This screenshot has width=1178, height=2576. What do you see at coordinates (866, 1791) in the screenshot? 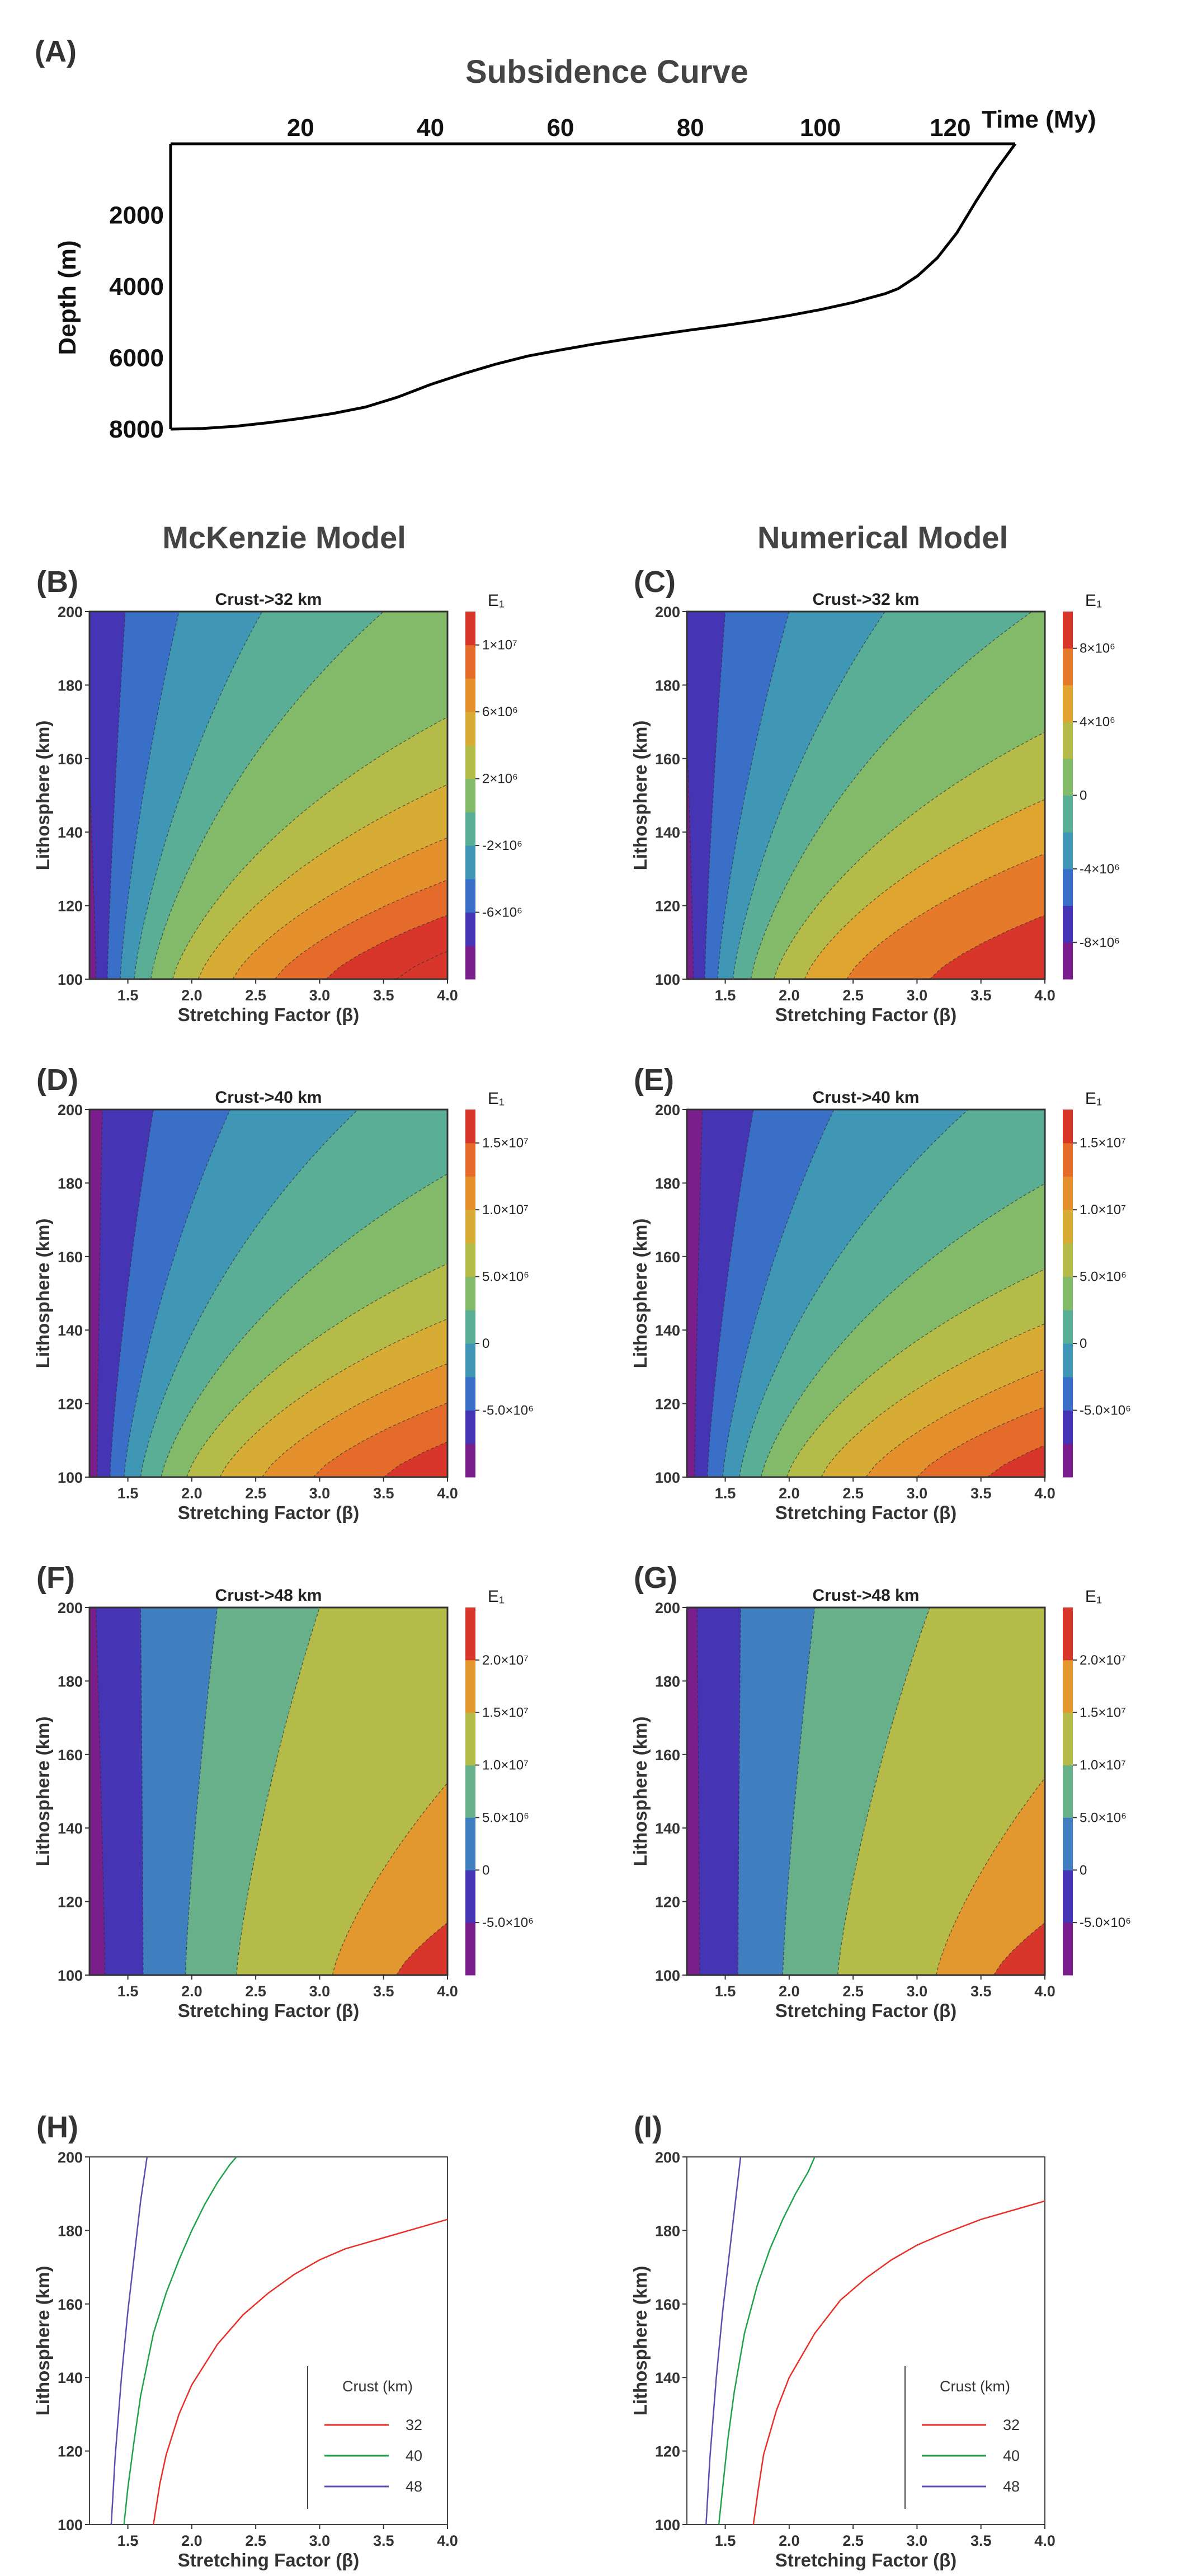
I see `plot-frame` at bounding box center [866, 1791].